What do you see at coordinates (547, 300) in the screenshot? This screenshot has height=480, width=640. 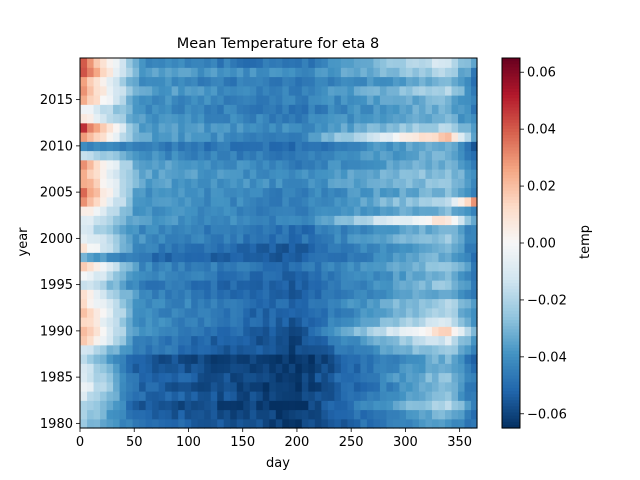 I see `colorbar-tick-label: −0.02` at bounding box center [547, 300].